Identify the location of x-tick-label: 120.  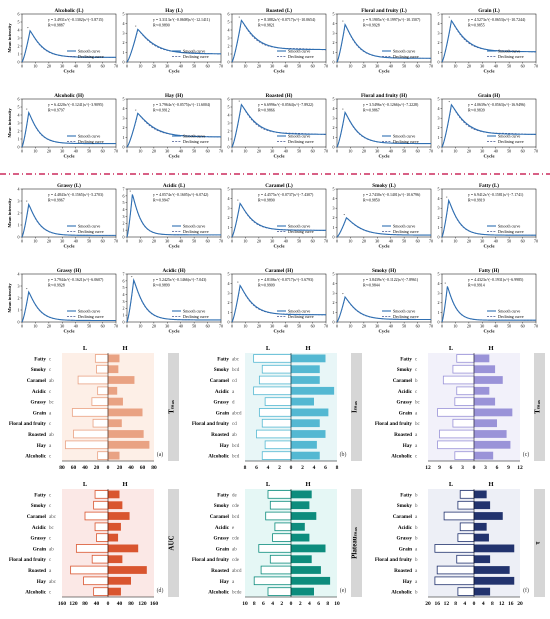
(73, 604).